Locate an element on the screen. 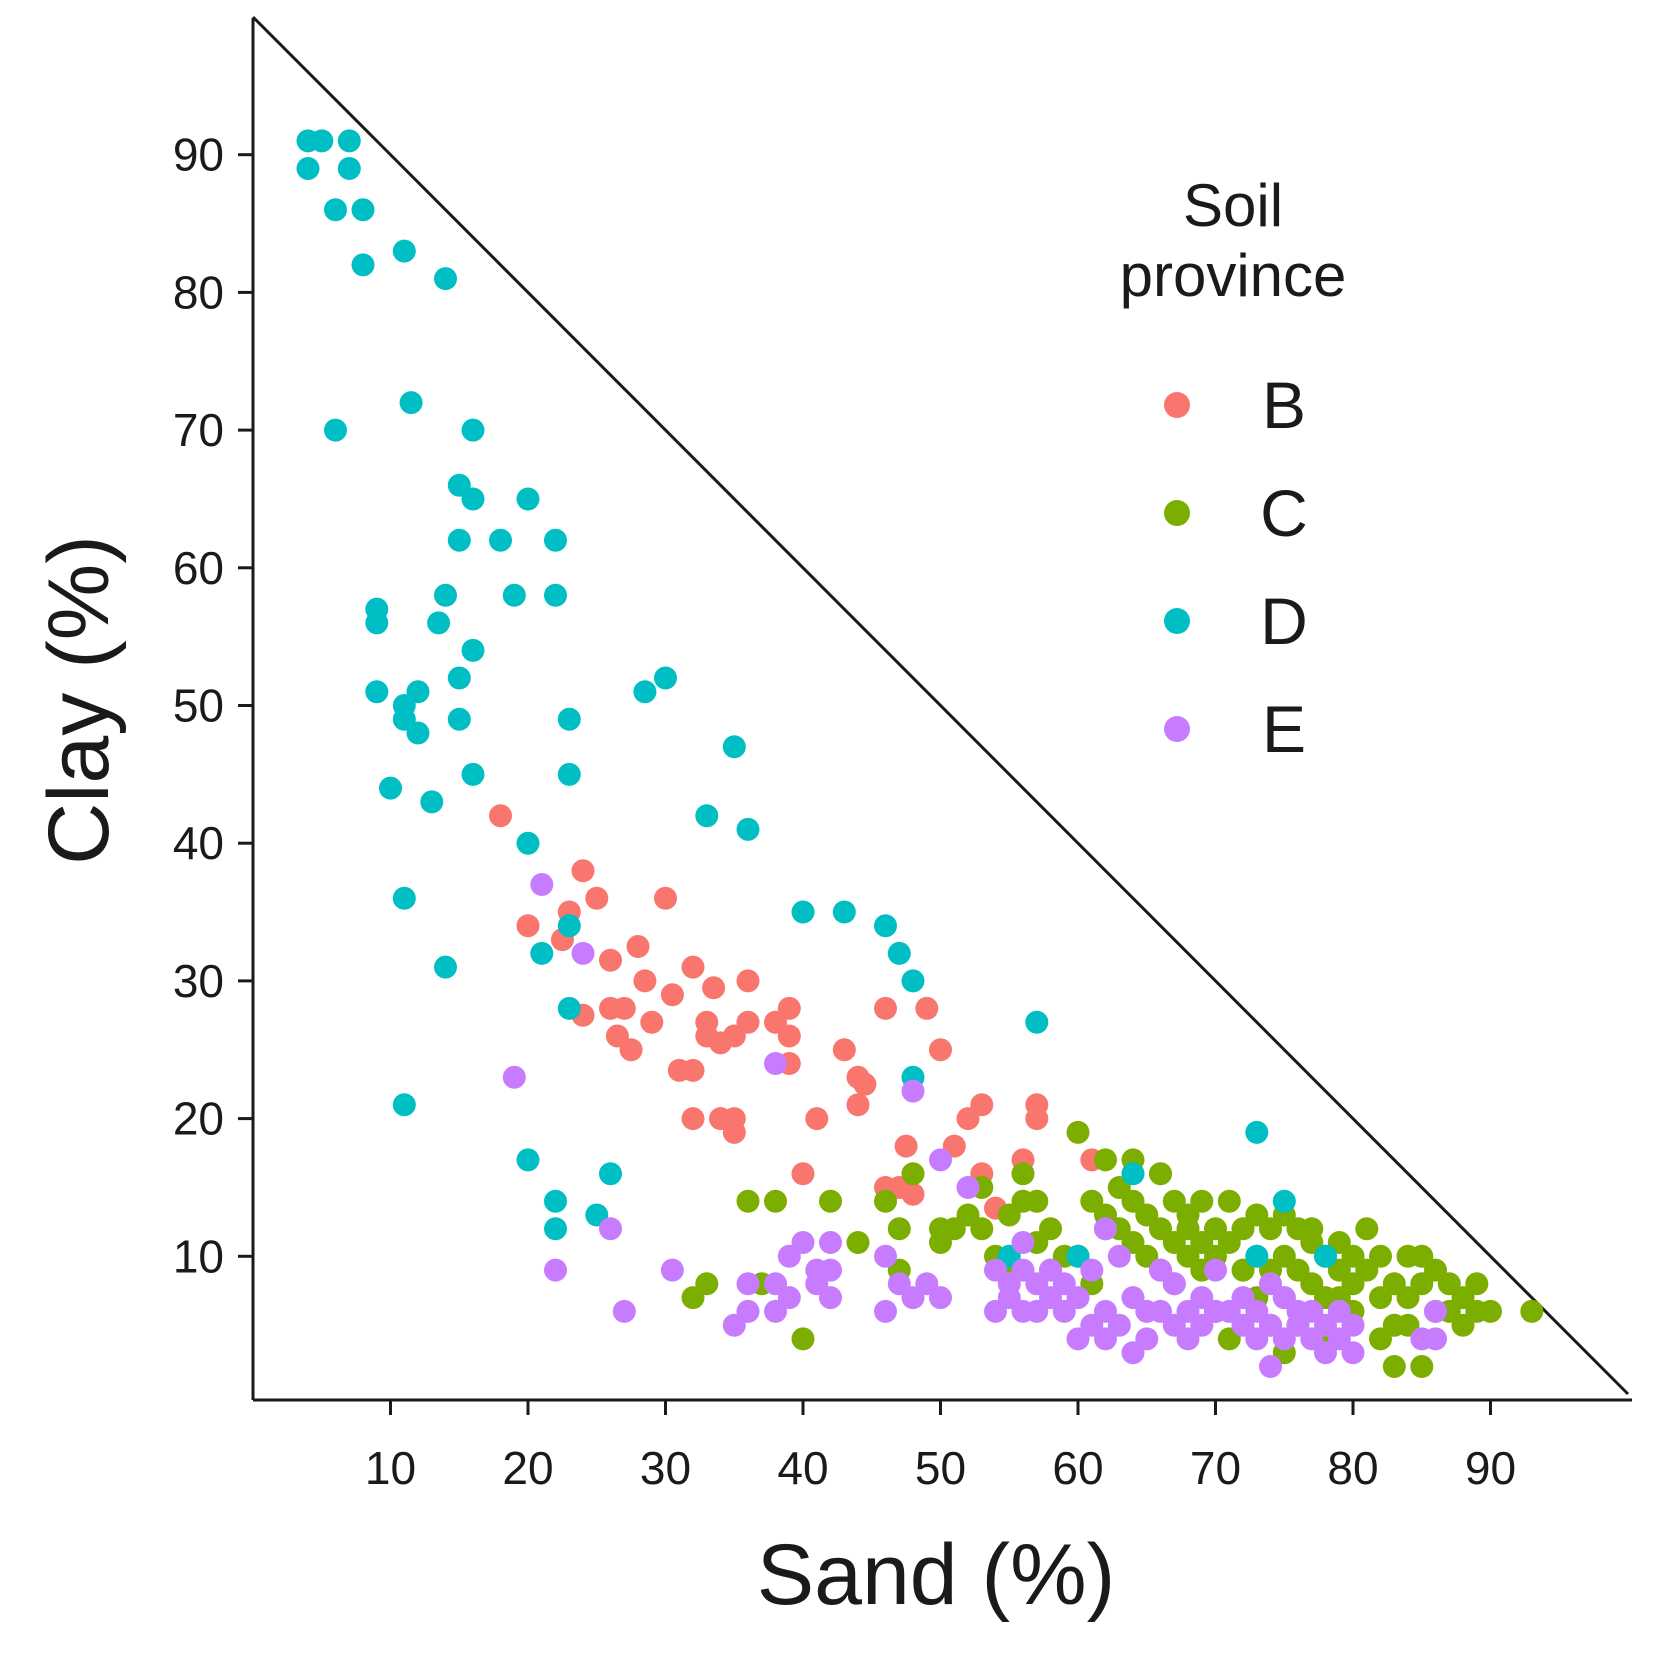 Image resolution: width=1654 pixels, height=1665 pixels. x-axis-title: Sand (%) is located at coordinates (936, 1575).